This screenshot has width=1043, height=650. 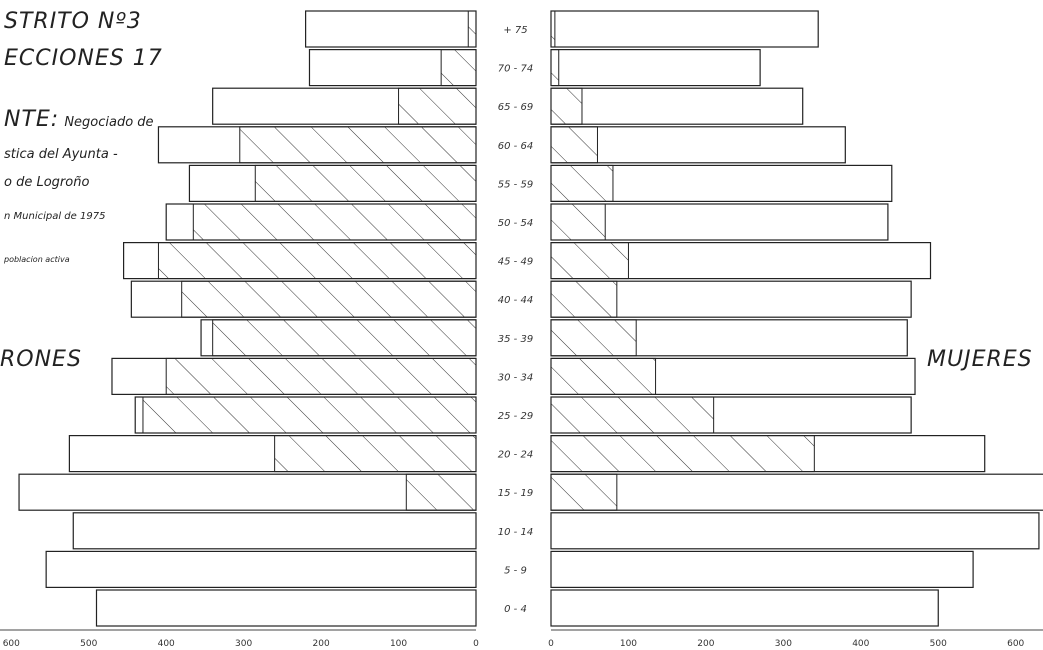 What do you see at coordinates (515, 455) in the screenshot?
I see `age-label: 20 - 24` at bounding box center [515, 455].